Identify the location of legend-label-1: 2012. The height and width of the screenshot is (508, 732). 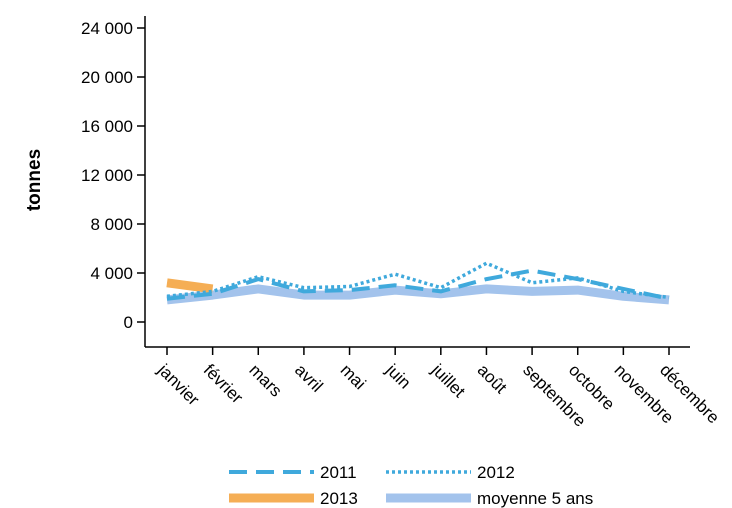
(496, 472).